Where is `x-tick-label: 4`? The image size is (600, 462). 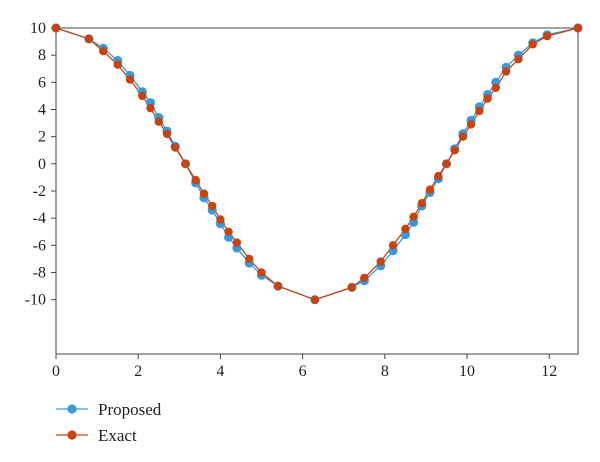
x-tick-label: 4 is located at coordinates (220, 371).